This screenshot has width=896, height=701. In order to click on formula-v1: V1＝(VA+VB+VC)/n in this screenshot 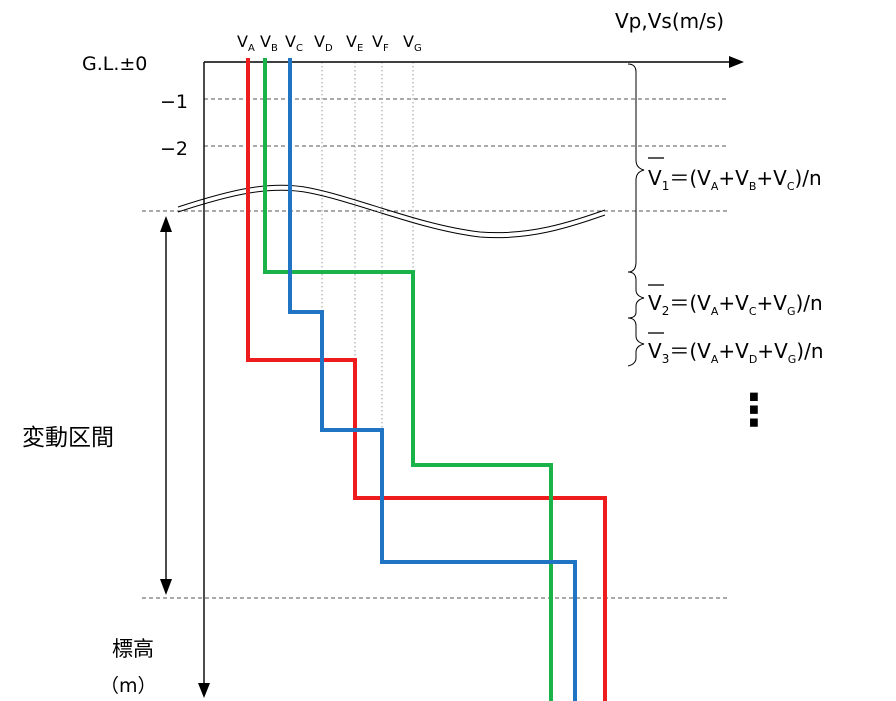, I will do `click(735, 175)`.